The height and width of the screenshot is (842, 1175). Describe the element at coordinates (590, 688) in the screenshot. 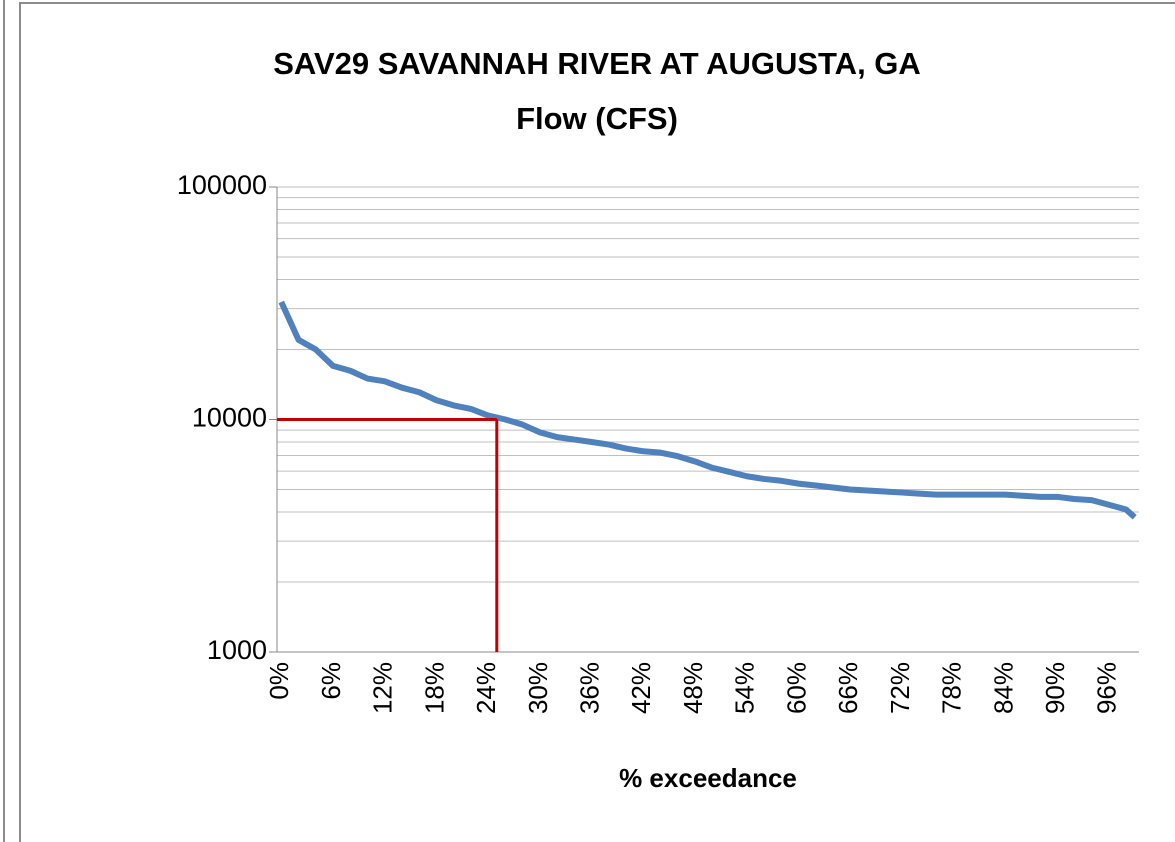

I see `x-tick-label: 36%` at that location.